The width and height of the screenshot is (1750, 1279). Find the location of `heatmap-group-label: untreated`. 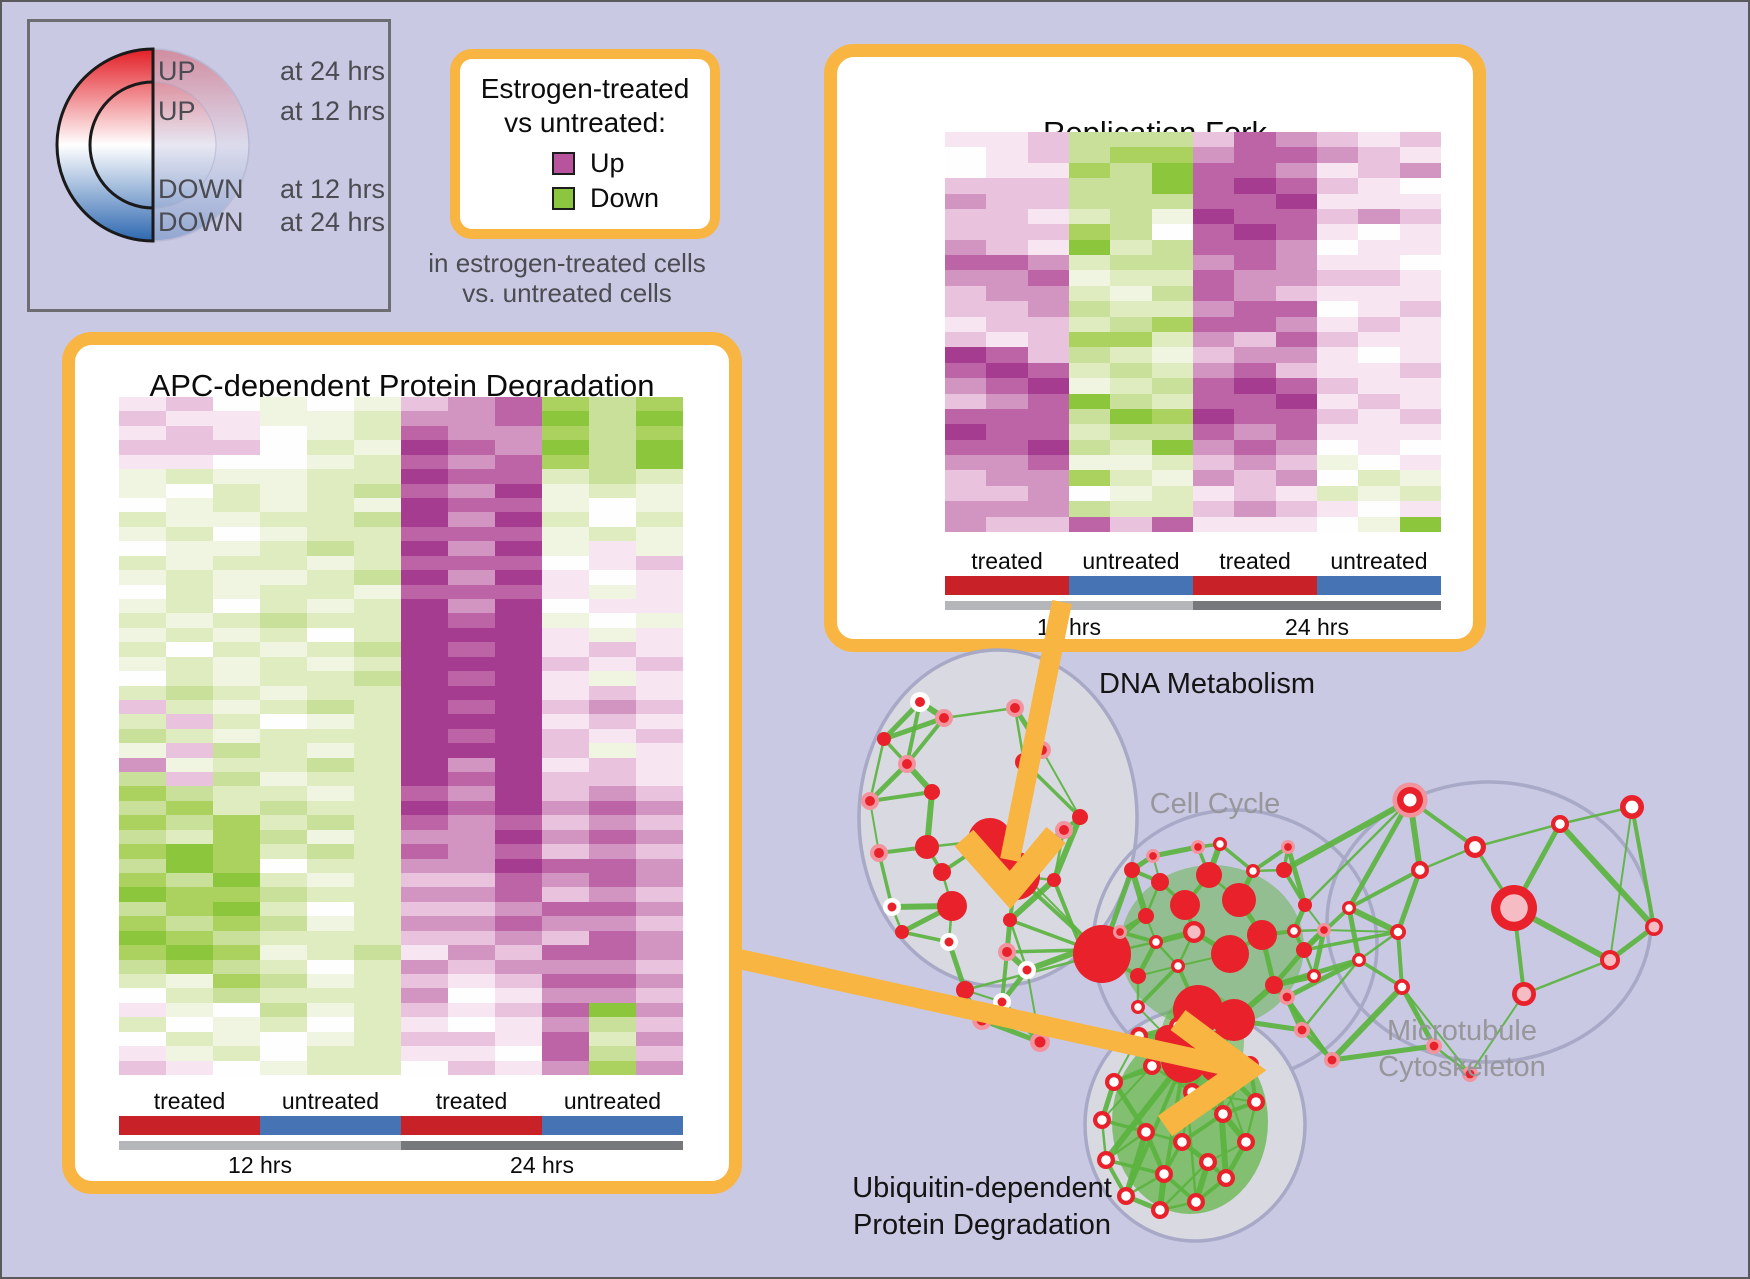

heatmap-group-label: untreated is located at coordinates (612, 1101).